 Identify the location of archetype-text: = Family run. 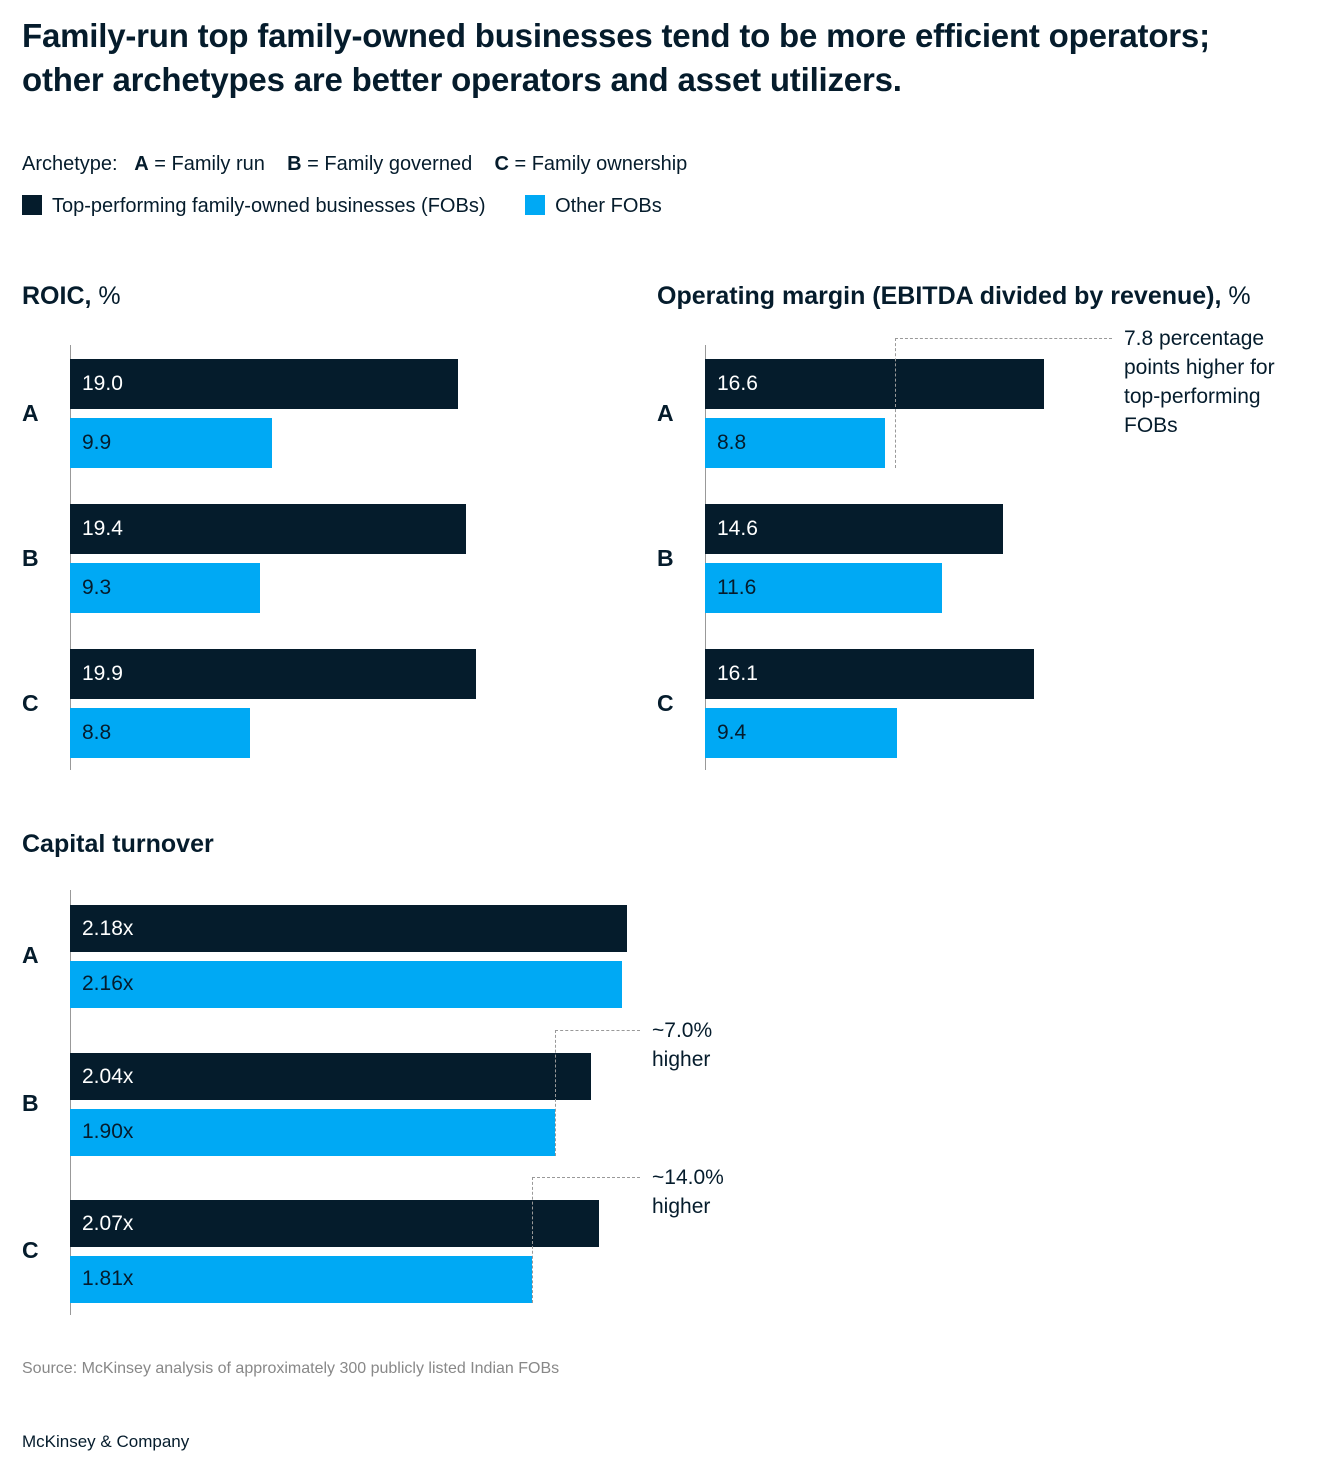
(206, 164).